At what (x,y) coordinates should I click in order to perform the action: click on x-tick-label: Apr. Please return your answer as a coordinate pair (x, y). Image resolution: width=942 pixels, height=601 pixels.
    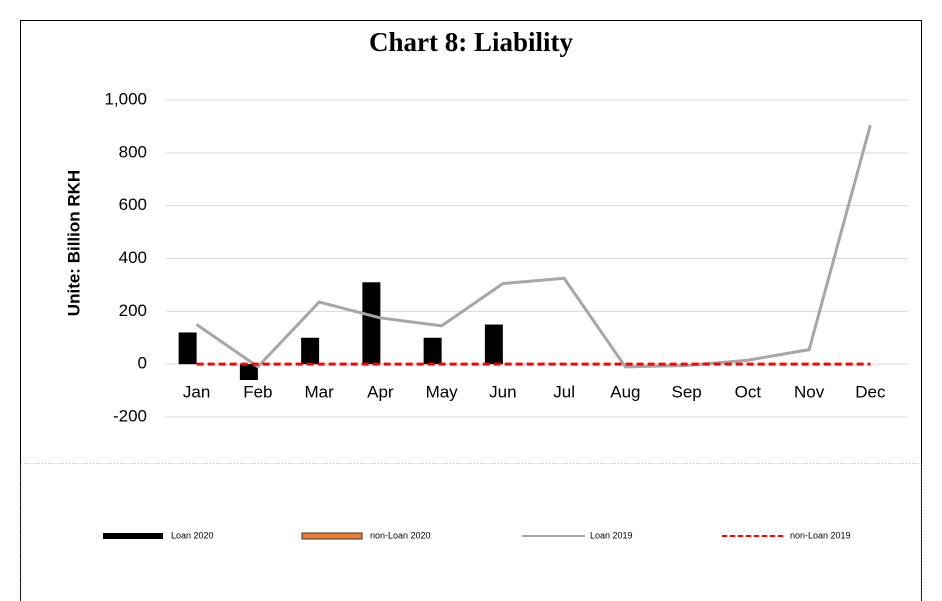
    Looking at the image, I should click on (380, 392).